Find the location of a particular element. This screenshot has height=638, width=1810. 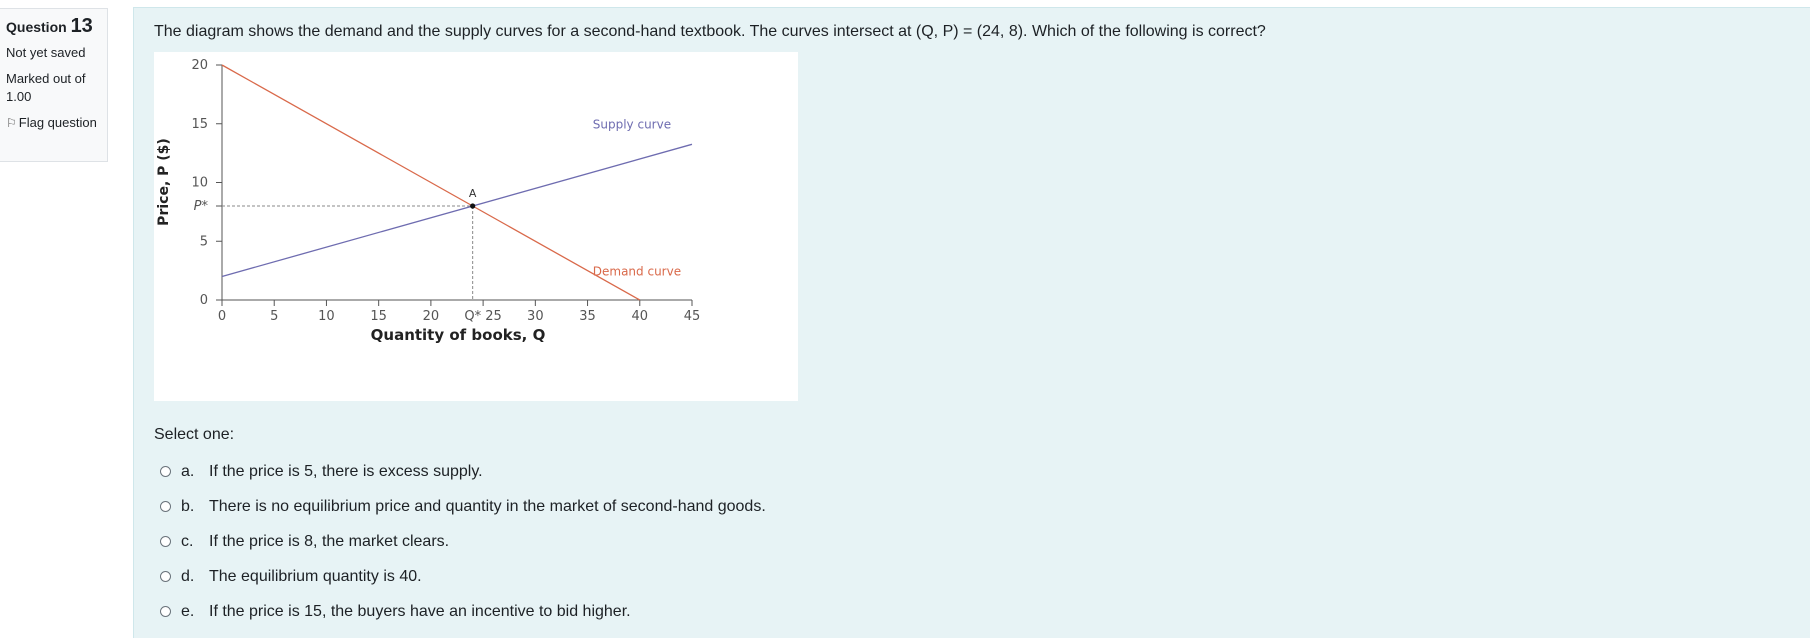

answer-option-c: c. If the price is 8, the market clears. is located at coordinates (463, 541).